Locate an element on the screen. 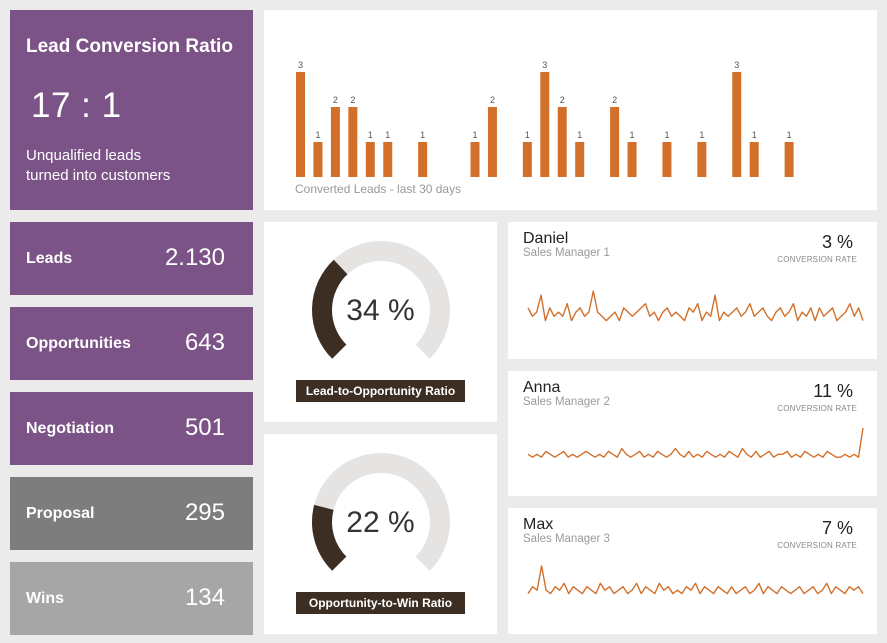 The image size is (887, 643). hero-description: Unqualified leads turned into customers is located at coordinates (126, 166).